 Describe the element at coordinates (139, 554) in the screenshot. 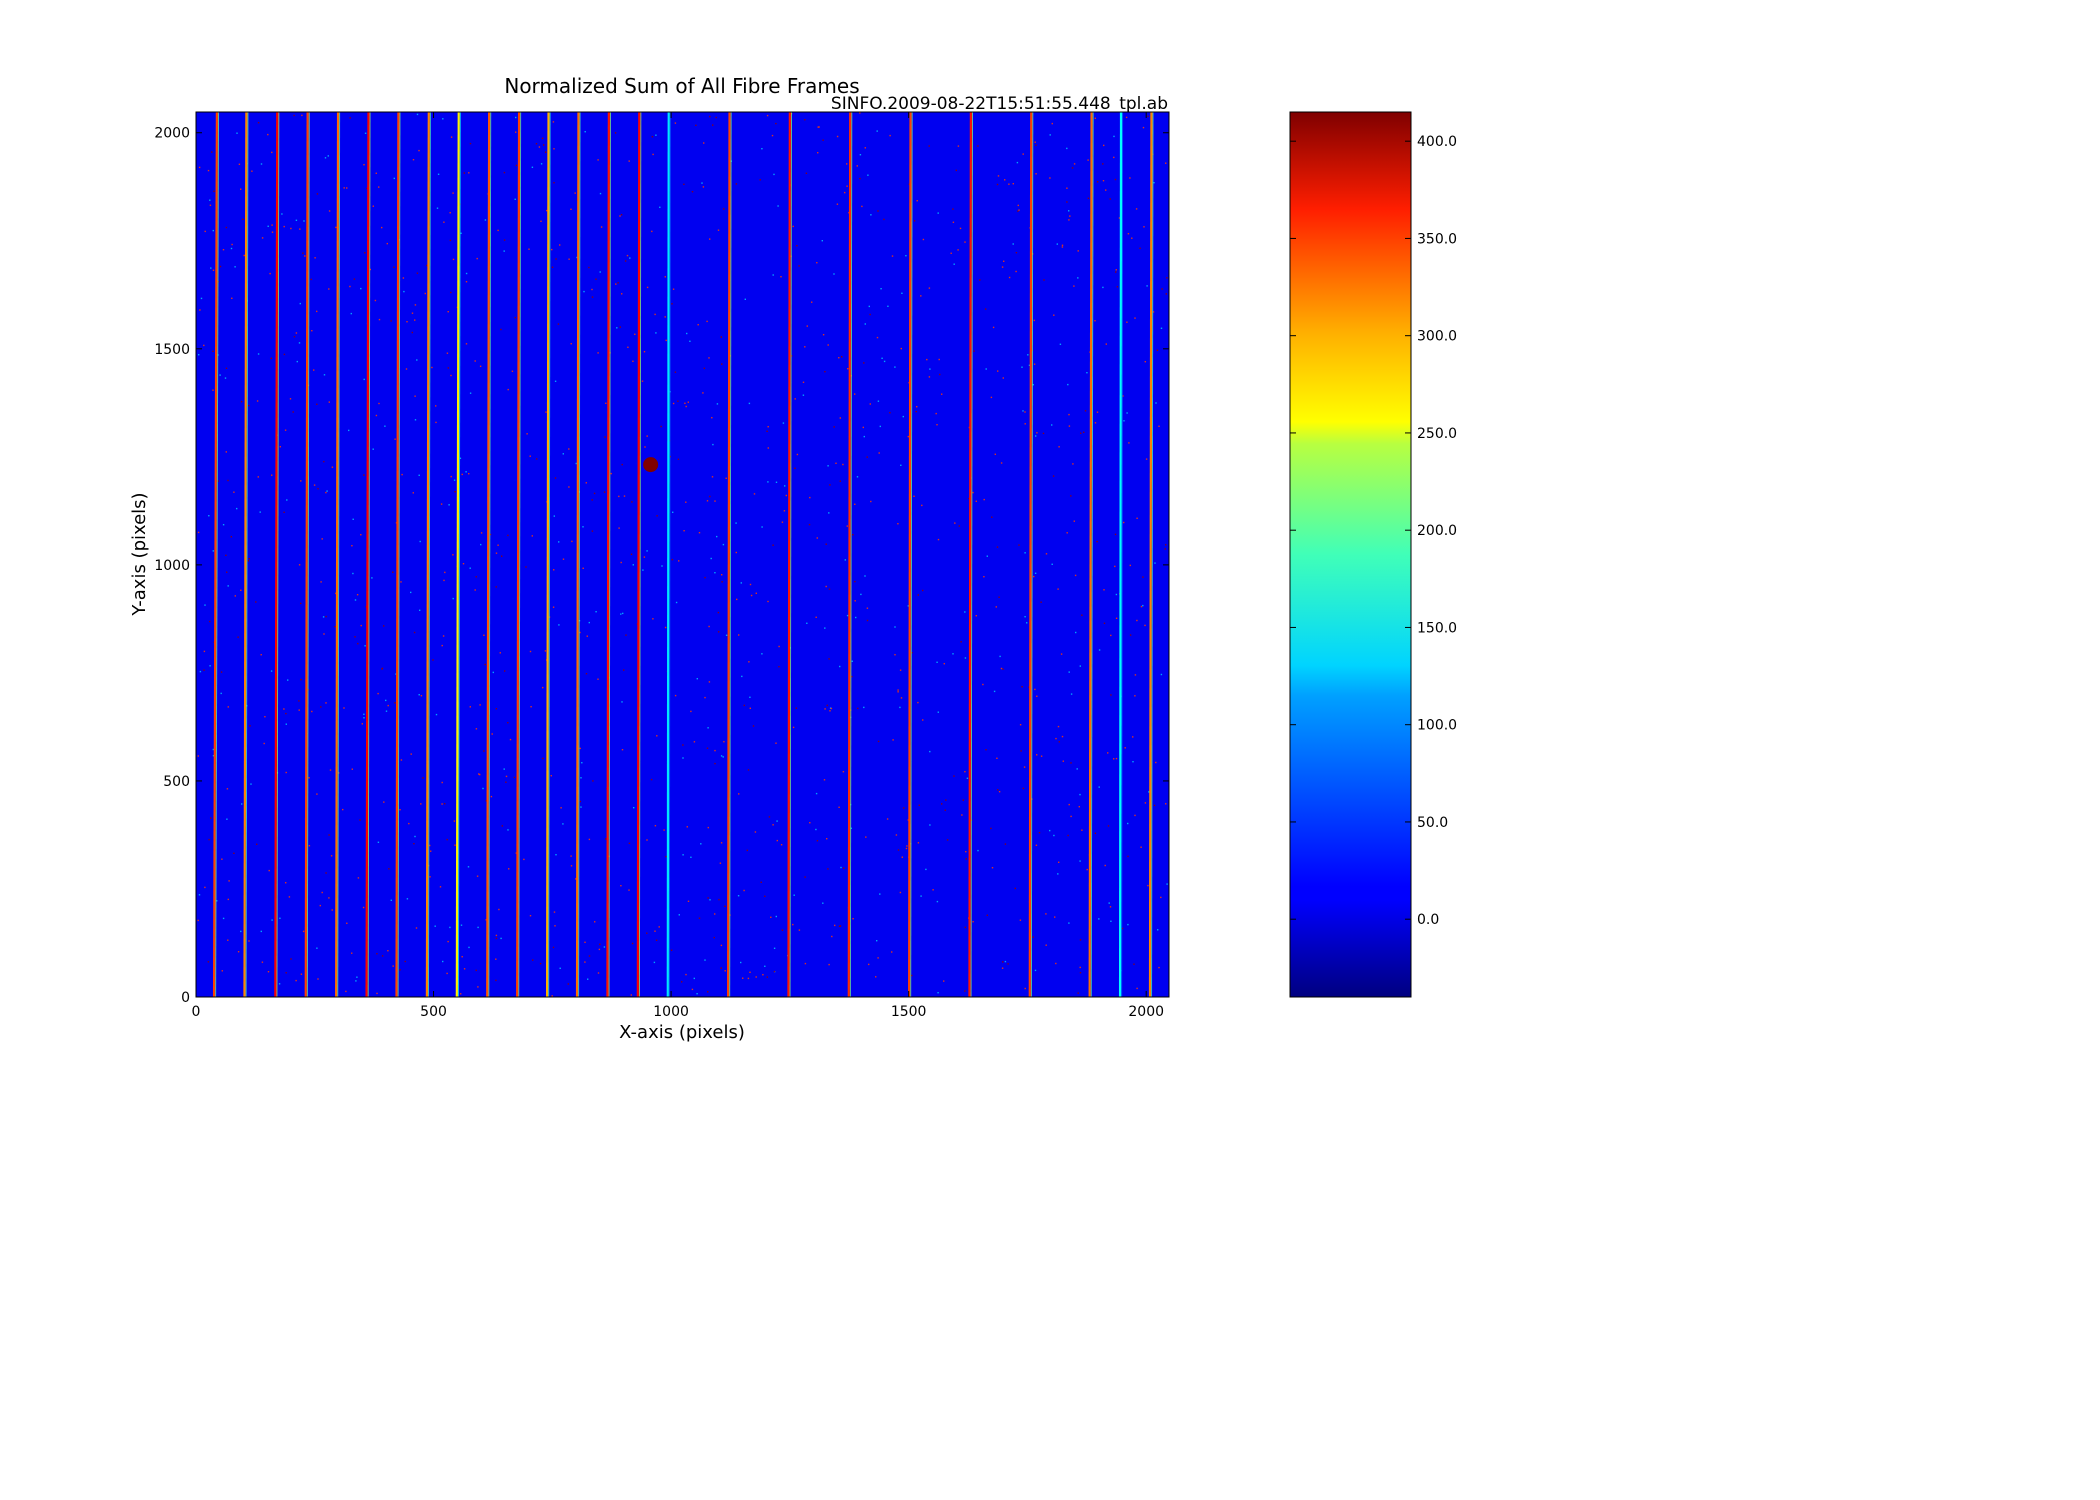

I see `y-axis-label: Y-axis (pixels)` at that location.